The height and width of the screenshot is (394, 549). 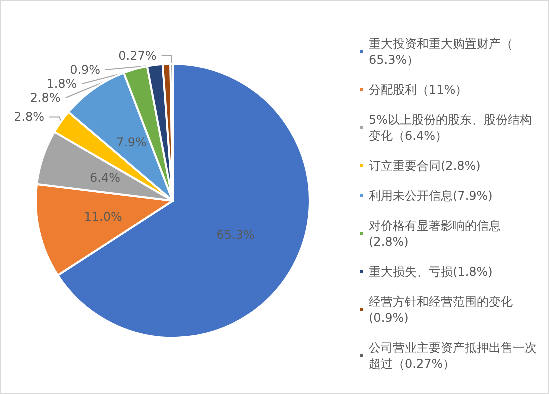 What do you see at coordinates (453, 356) in the screenshot?
I see `legend-label: 公司营业主要资产抵押出售一次超过（0.27%）` at bounding box center [453, 356].